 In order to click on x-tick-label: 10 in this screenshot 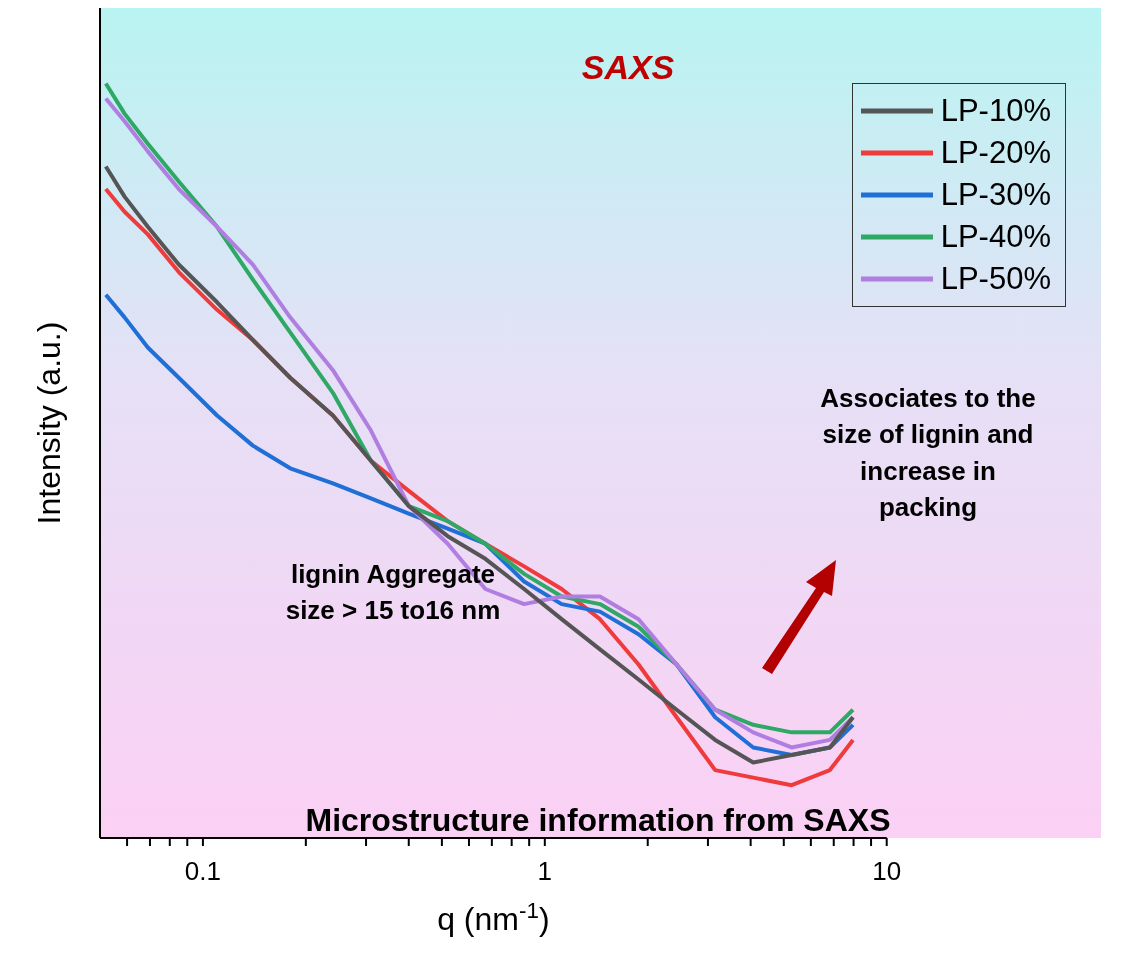, I will do `click(887, 871)`.